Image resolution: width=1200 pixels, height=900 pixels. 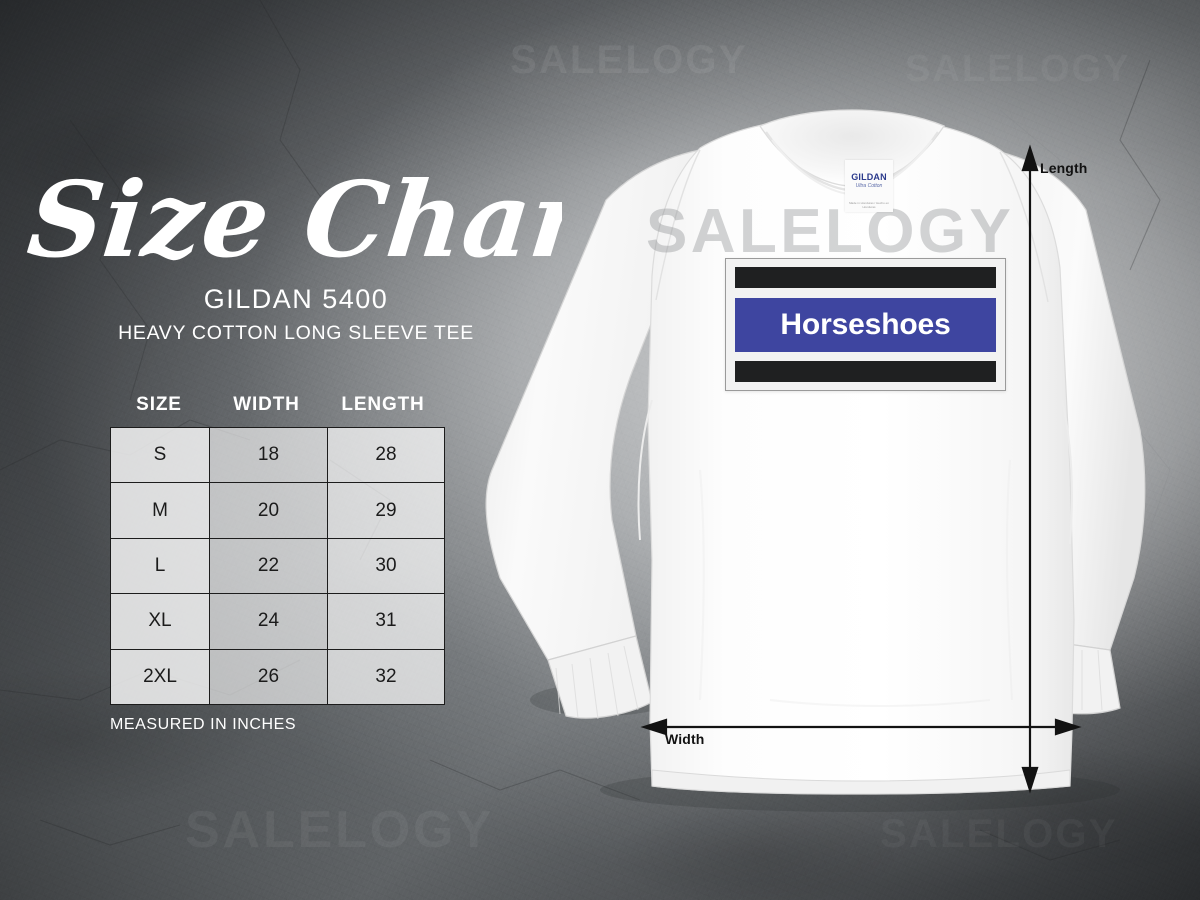 What do you see at coordinates (296, 299) in the screenshot?
I see `product-model: GILDAN 5400` at bounding box center [296, 299].